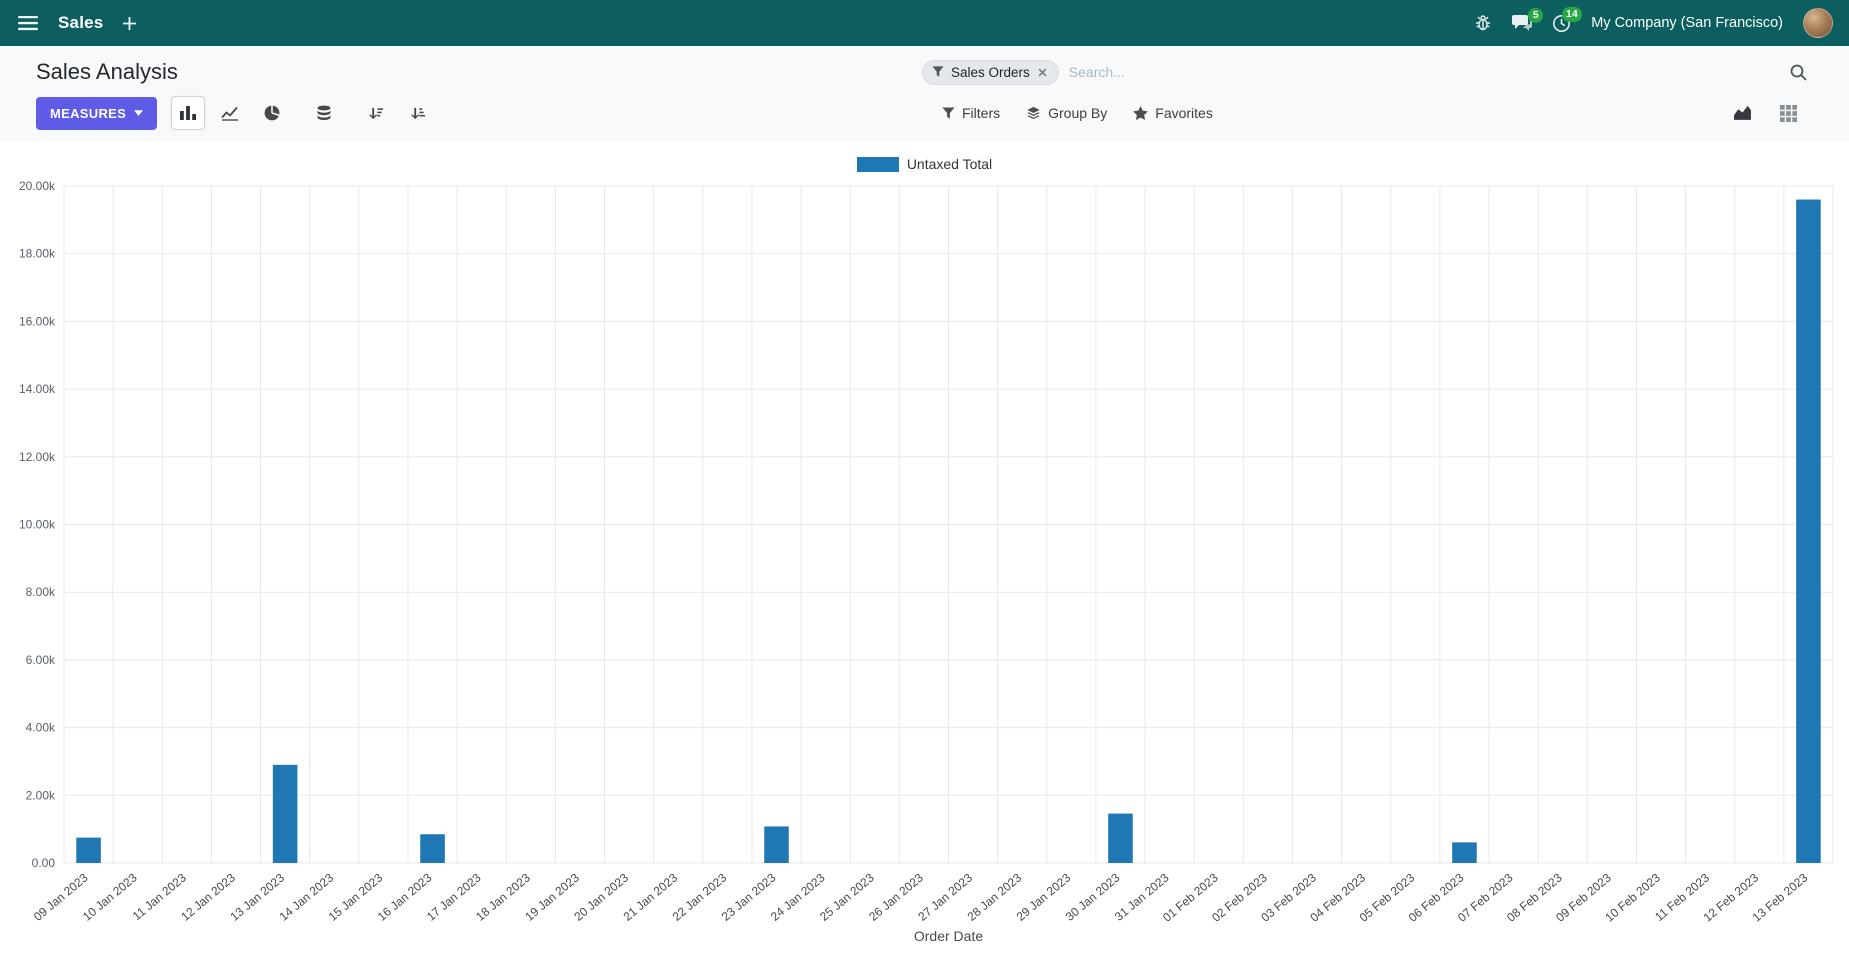 The image size is (1849, 958). I want to click on bar-chart-icon, so click(188, 113).